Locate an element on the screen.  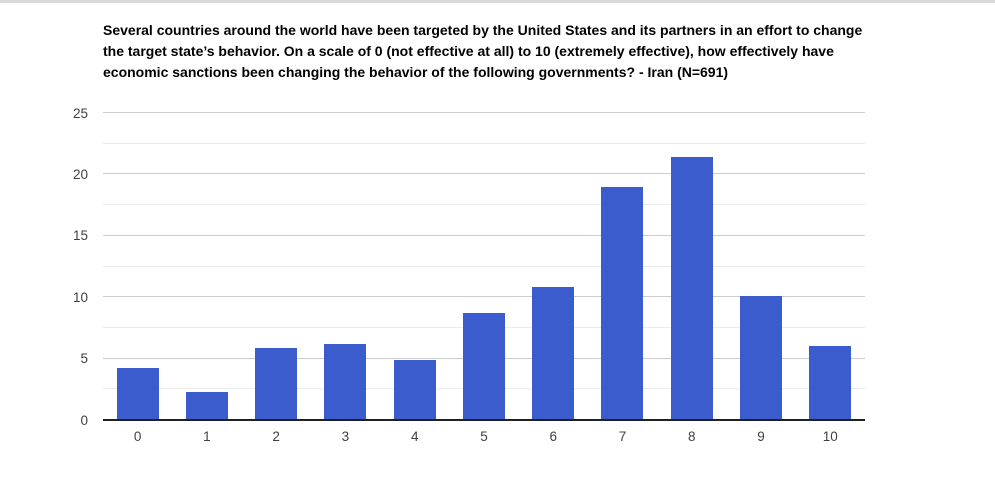
y-tick-label: 20 is located at coordinates (80, 174).